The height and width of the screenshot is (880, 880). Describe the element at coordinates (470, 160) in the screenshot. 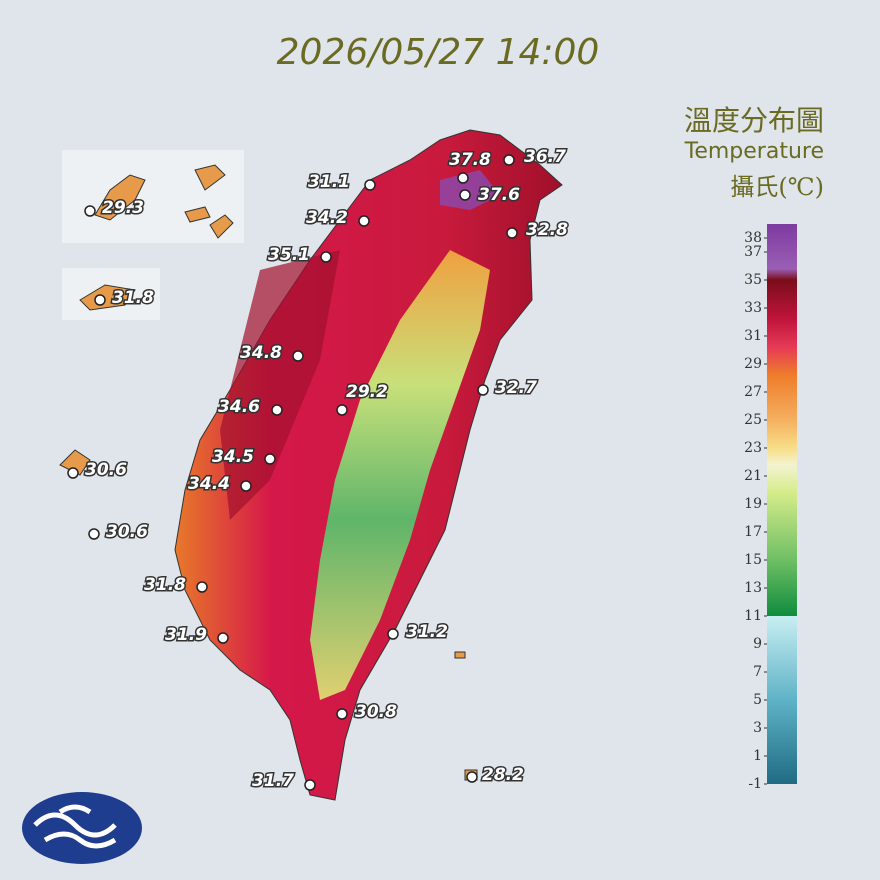

I see `station-value: 37.8` at that location.